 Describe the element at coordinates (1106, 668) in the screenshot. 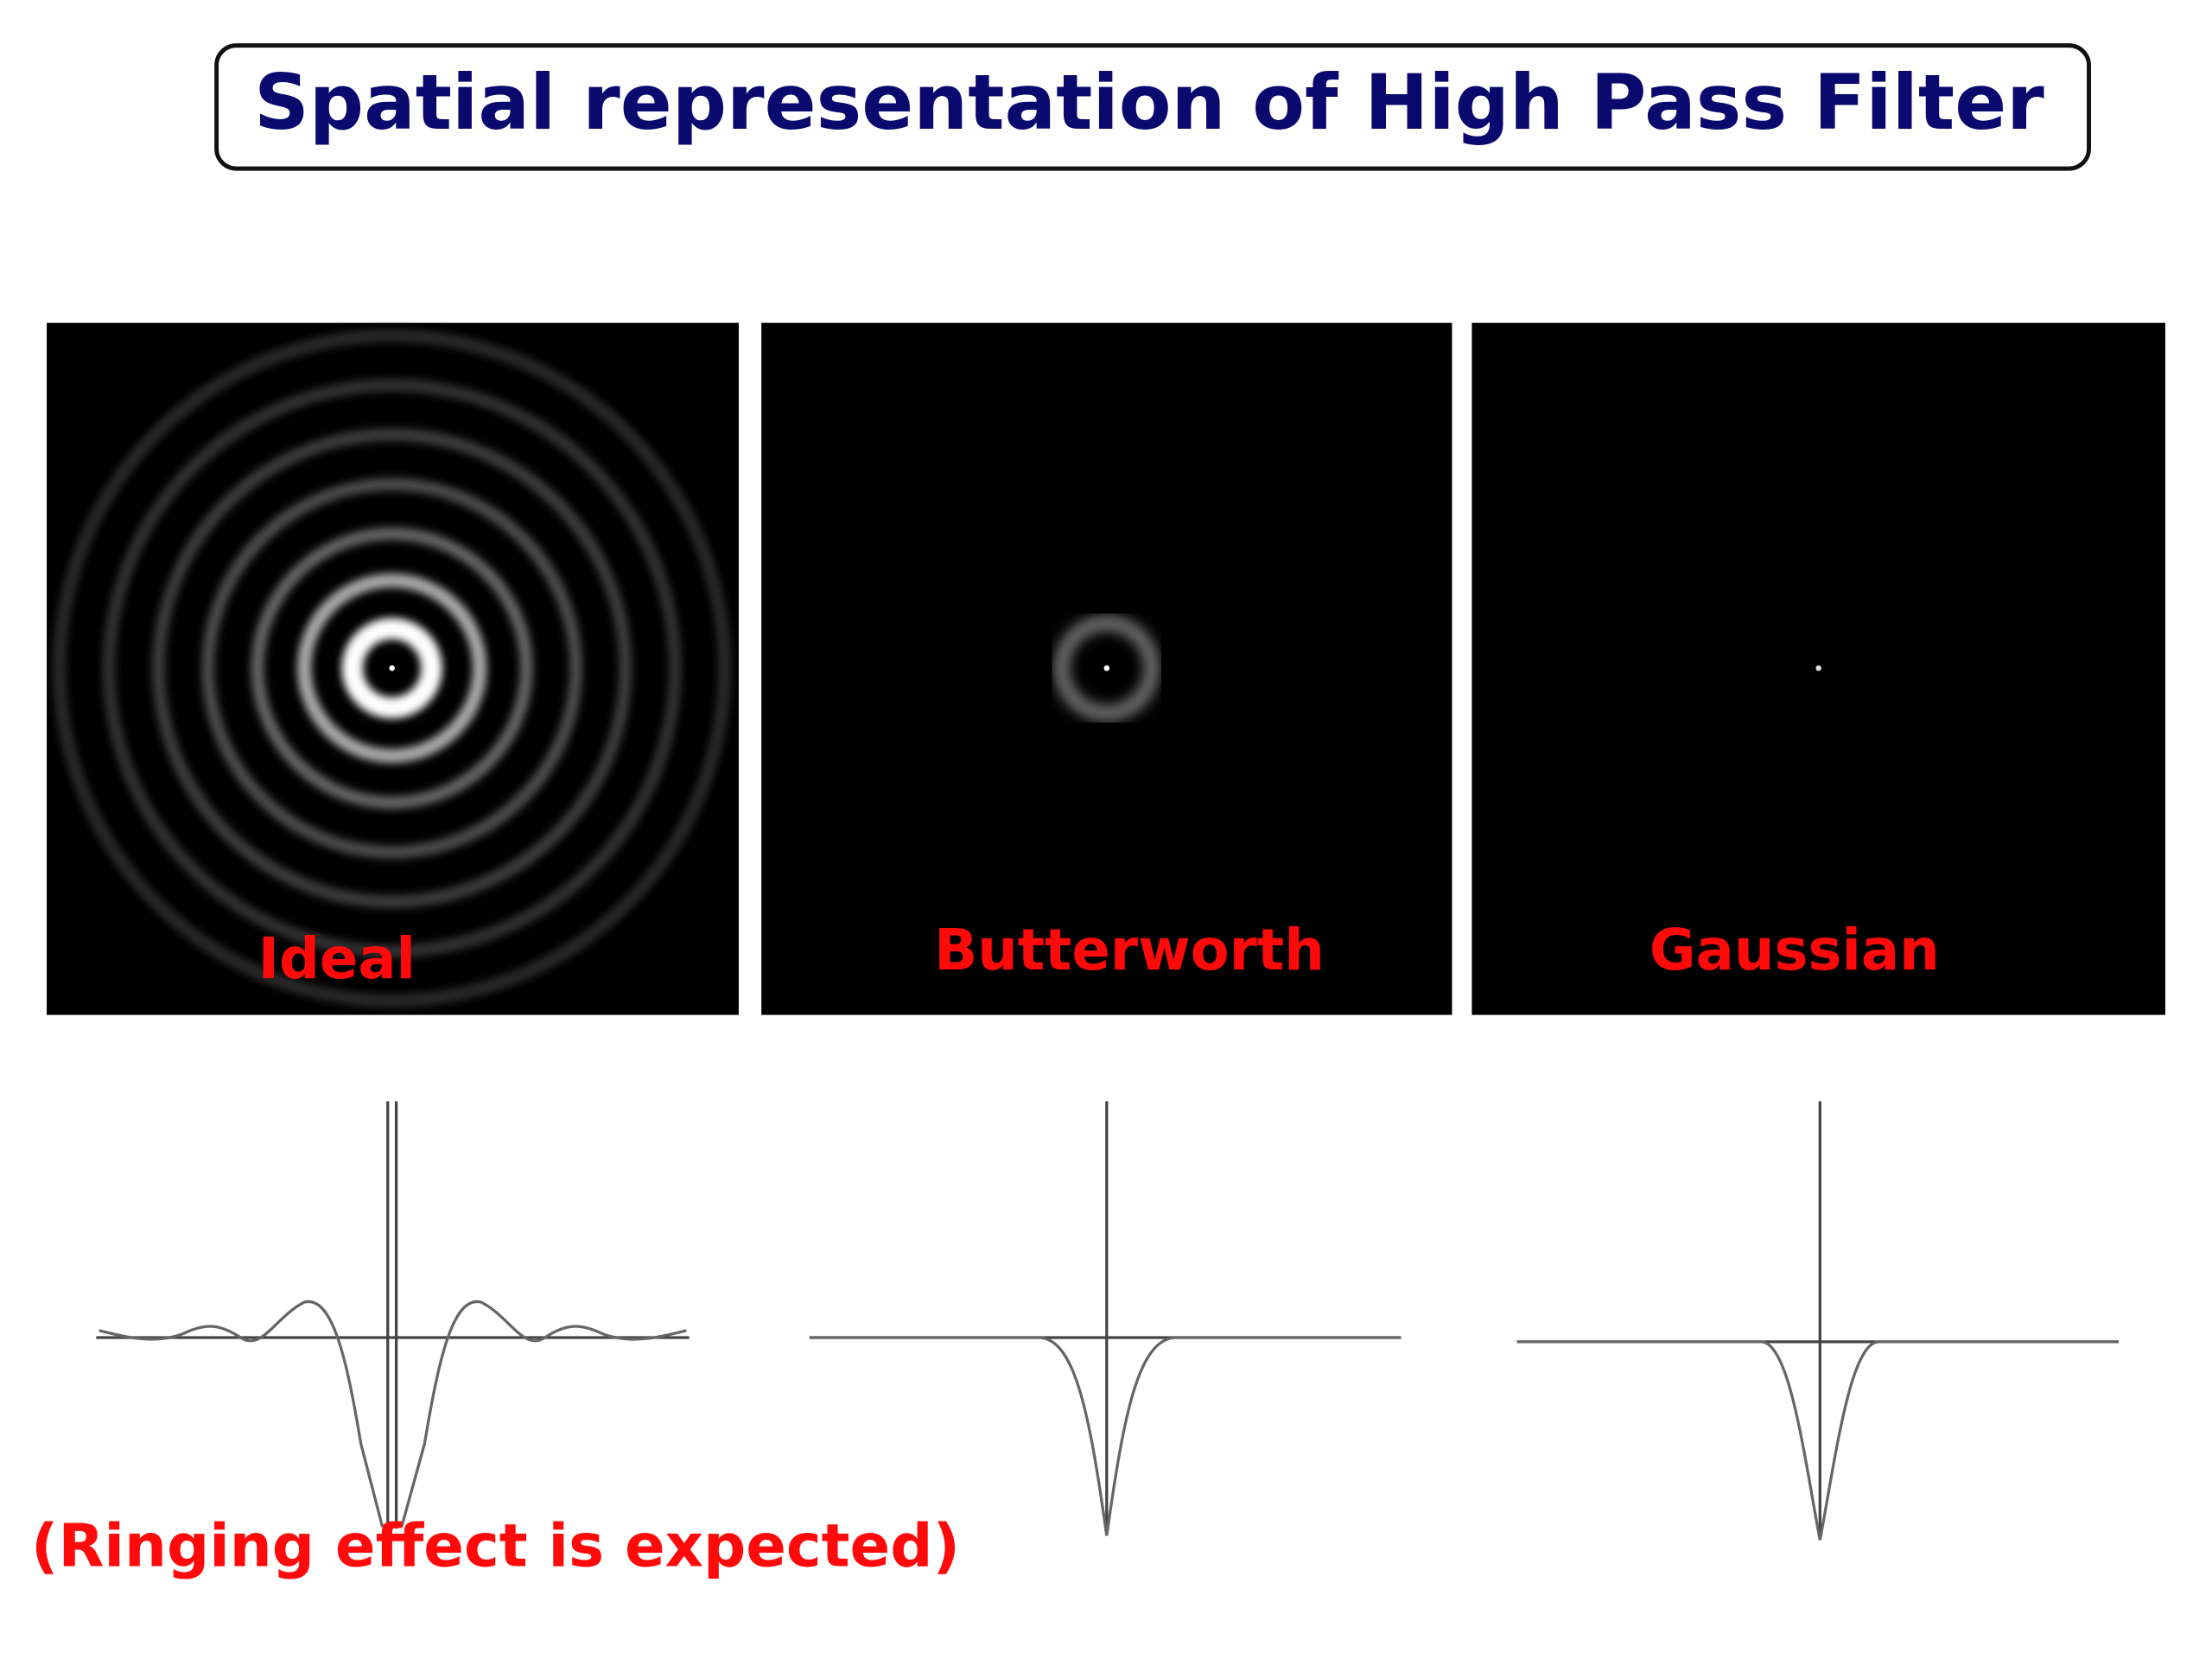

I see `butterworth-image` at that location.